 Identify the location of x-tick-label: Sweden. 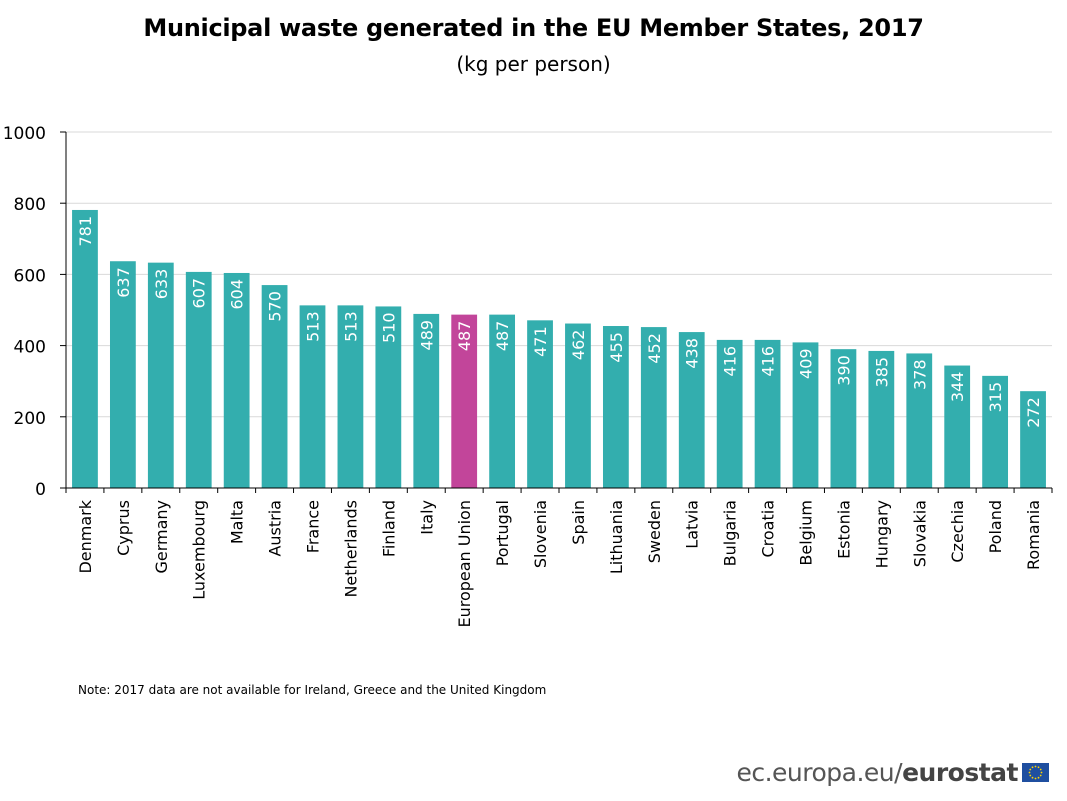
(654, 531).